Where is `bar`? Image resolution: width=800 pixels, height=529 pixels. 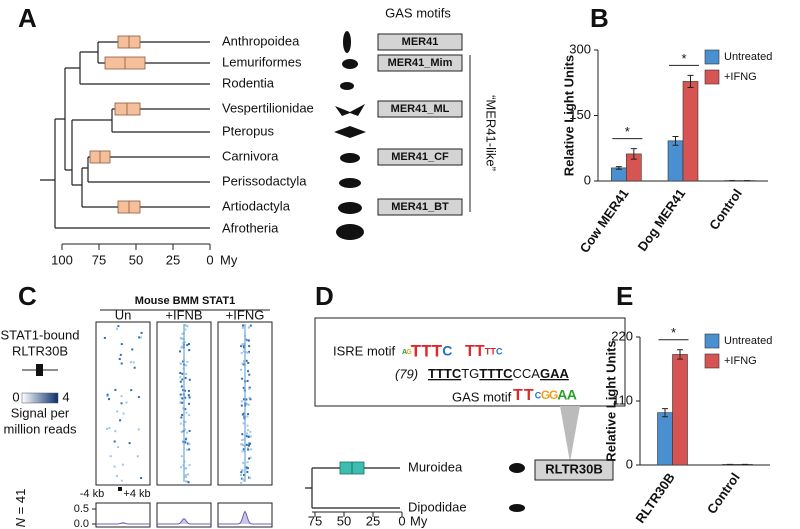
bar is located at coordinates (680, 410).